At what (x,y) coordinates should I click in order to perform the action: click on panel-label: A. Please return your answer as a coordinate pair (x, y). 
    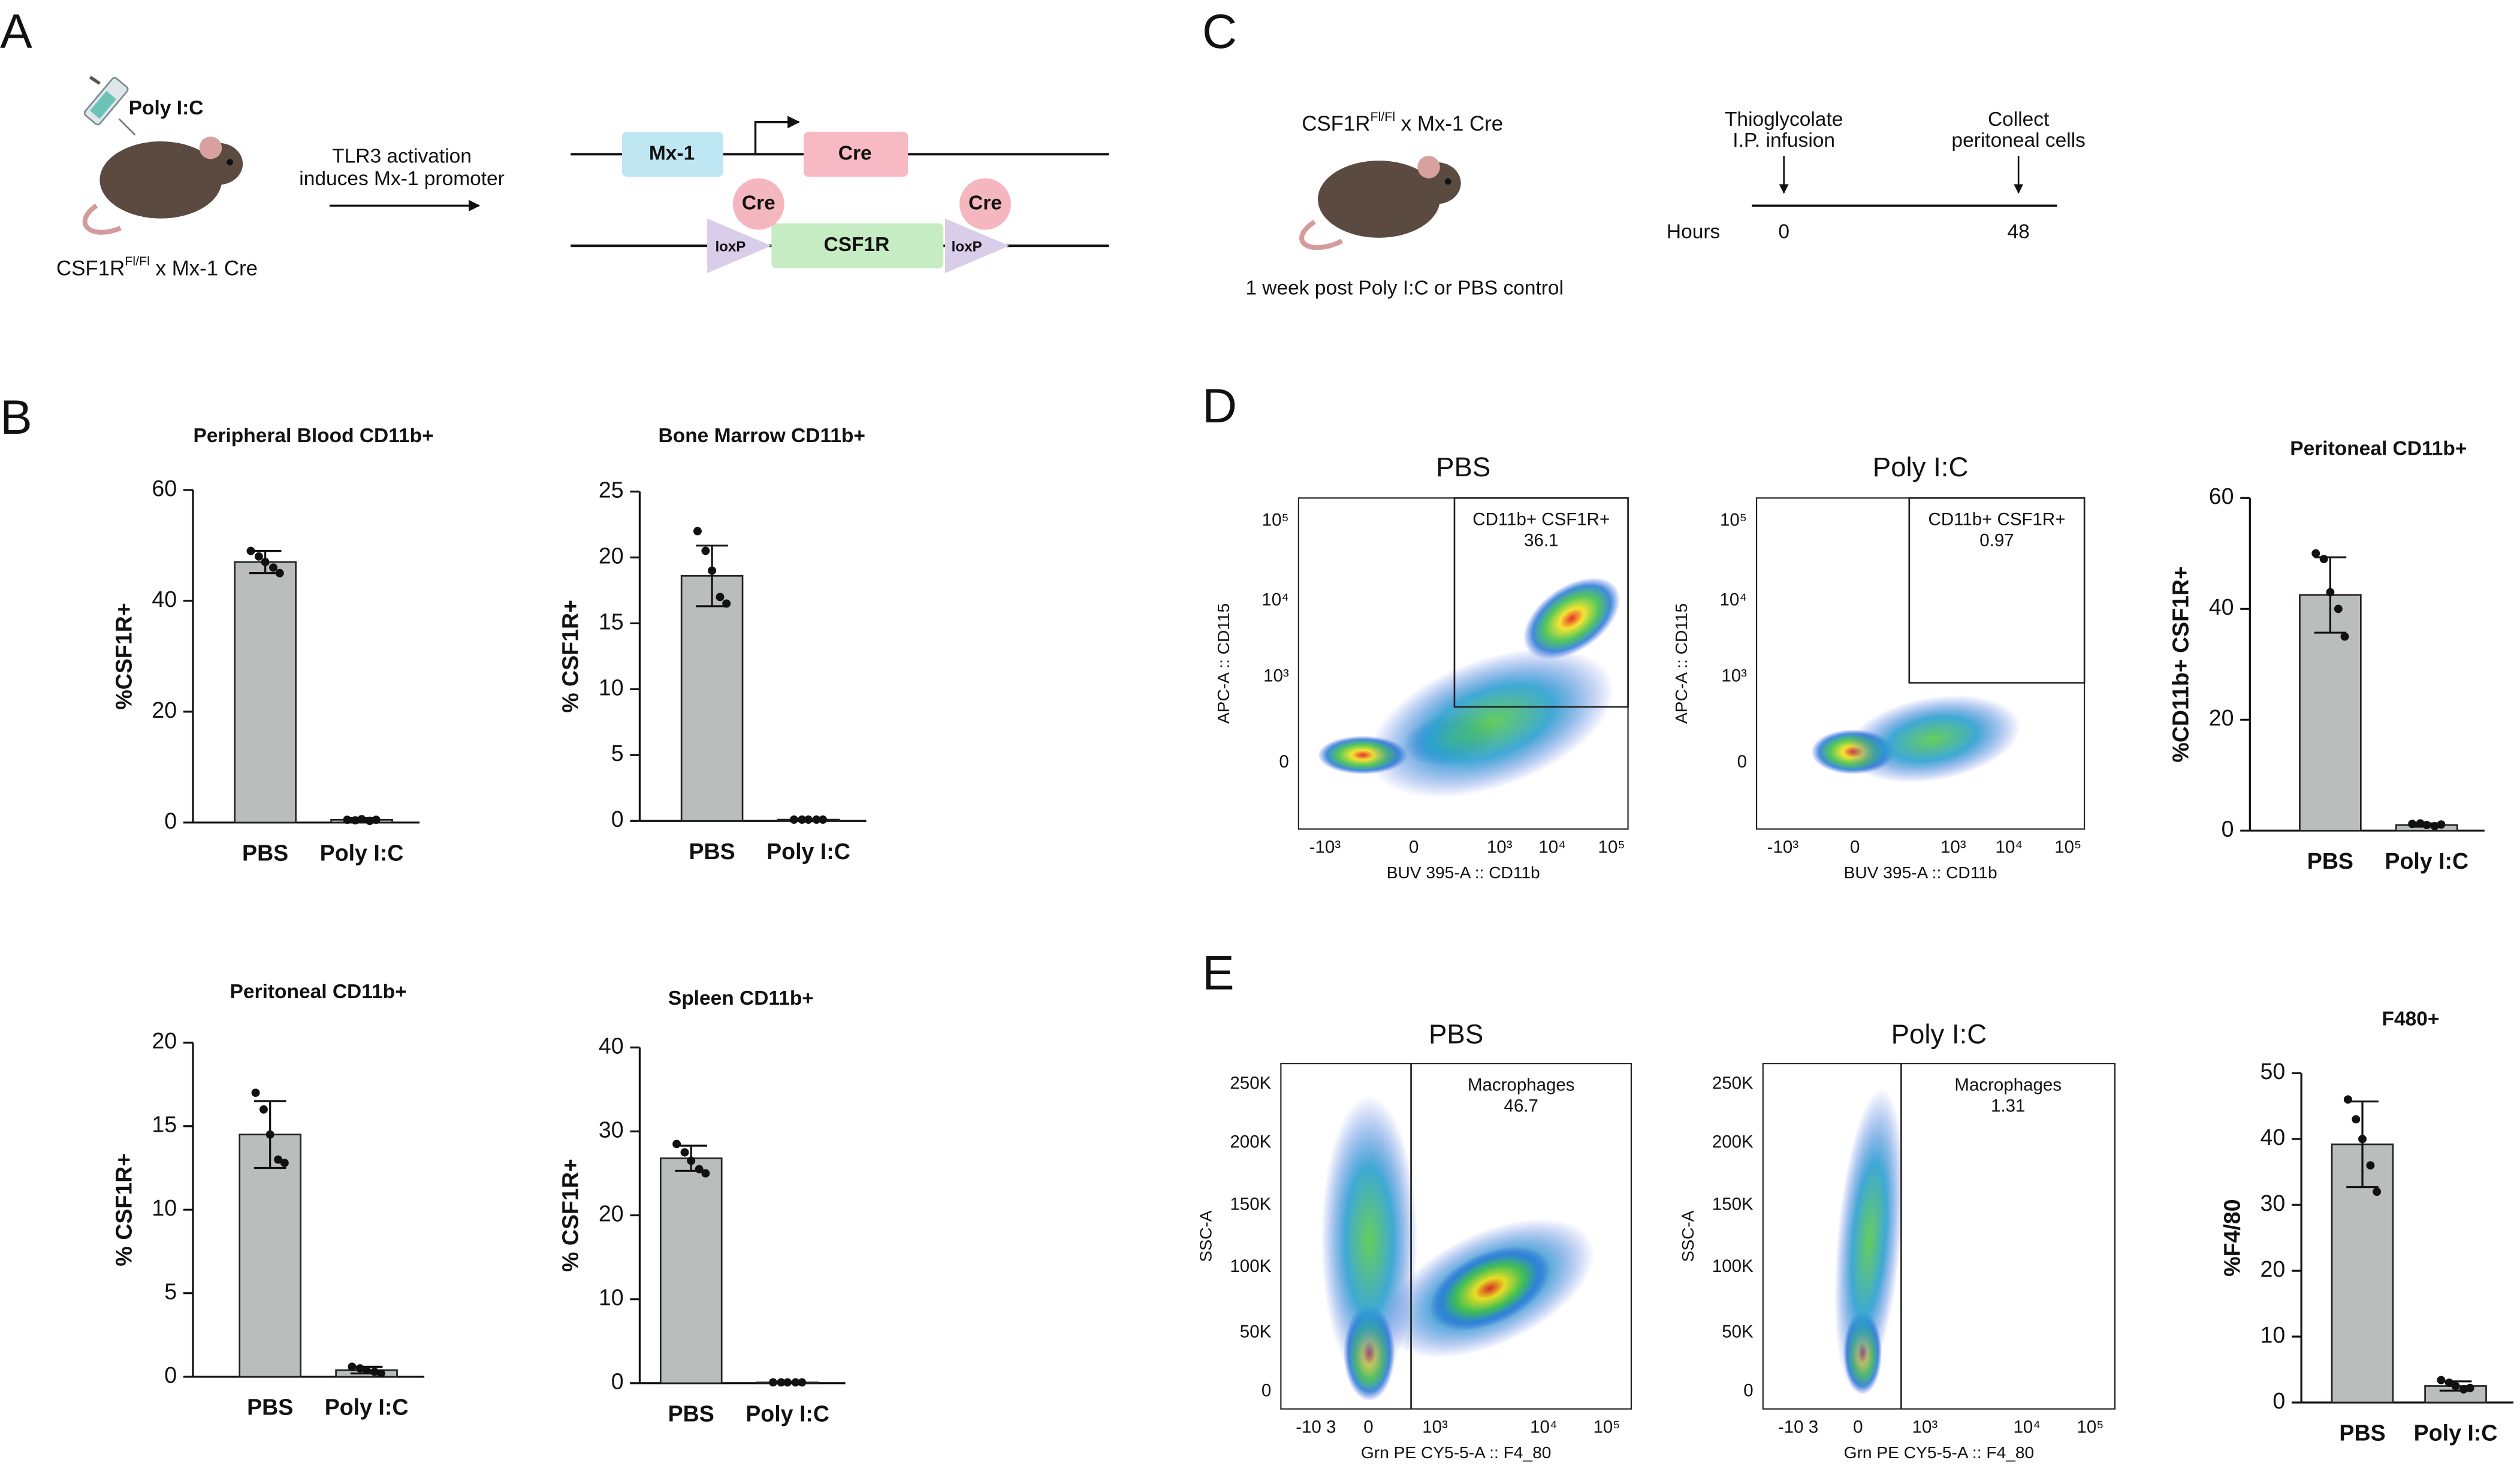
    Looking at the image, I should click on (16, 32).